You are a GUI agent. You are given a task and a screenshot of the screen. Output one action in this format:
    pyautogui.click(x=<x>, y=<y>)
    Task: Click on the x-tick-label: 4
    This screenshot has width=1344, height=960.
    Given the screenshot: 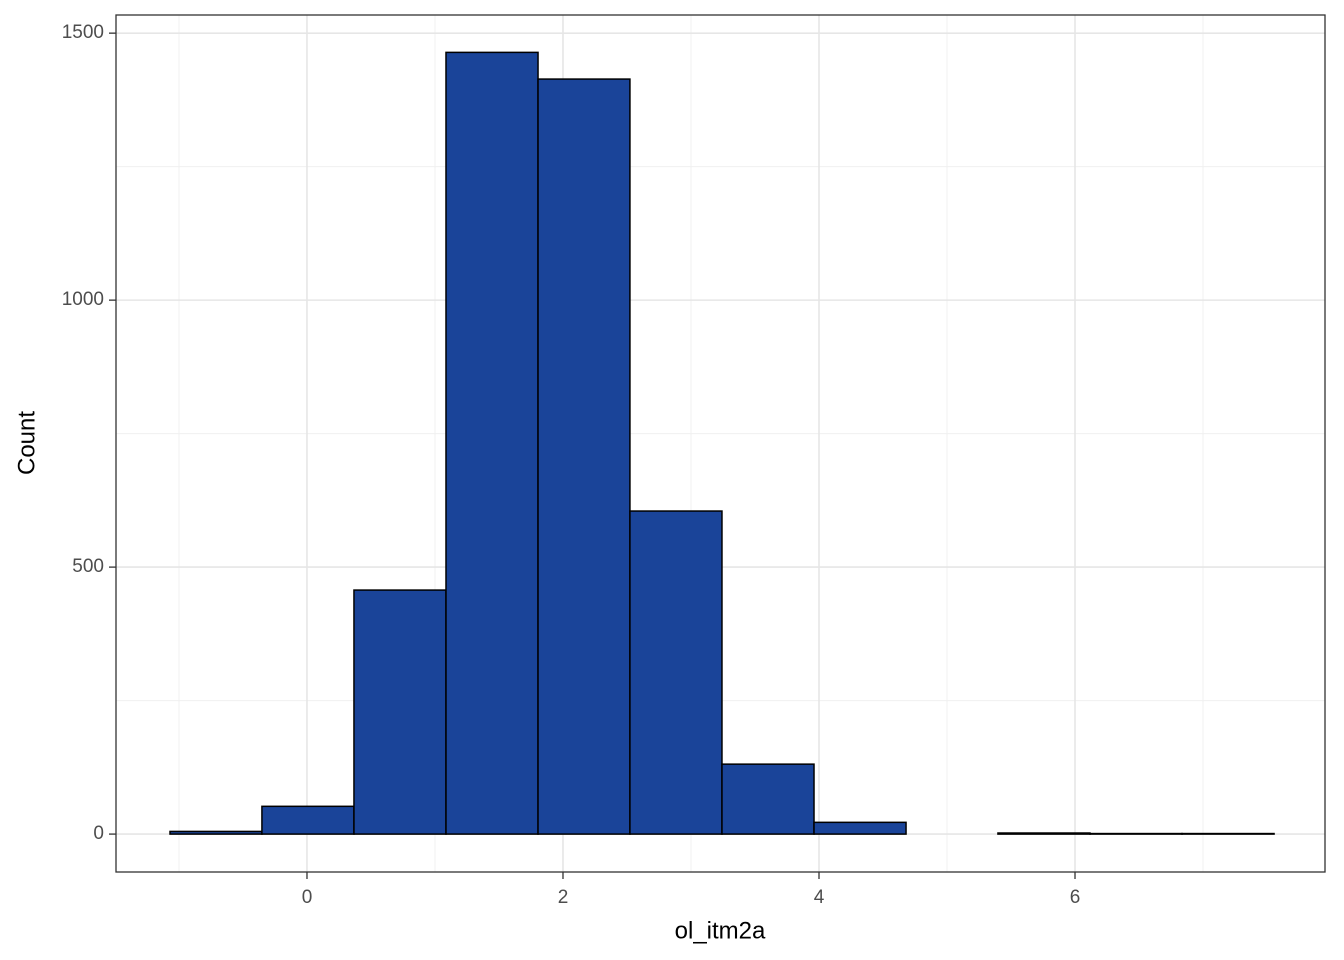 What is the action you would take?
    pyautogui.click(x=819, y=897)
    